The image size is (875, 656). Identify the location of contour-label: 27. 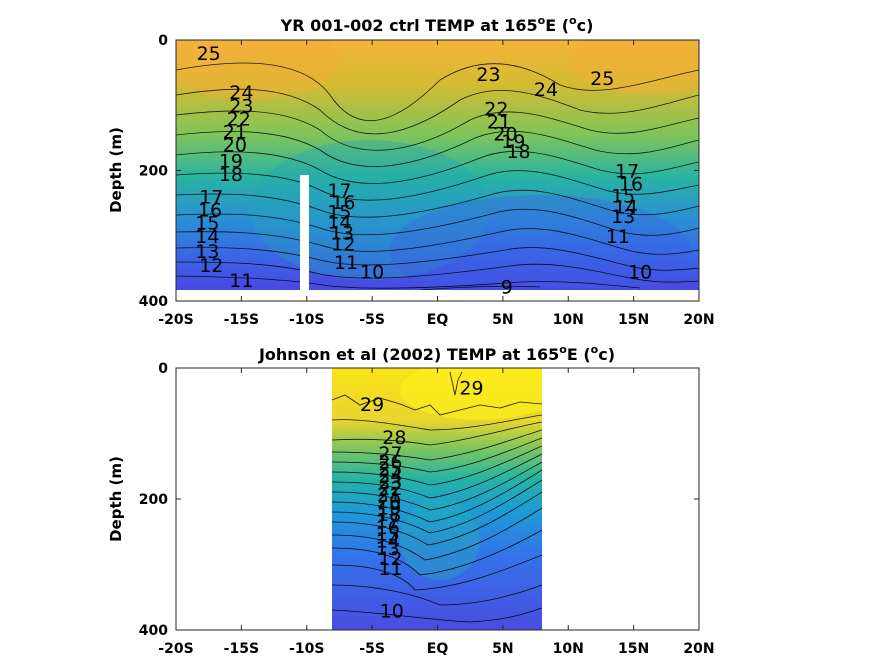
(390, 454).